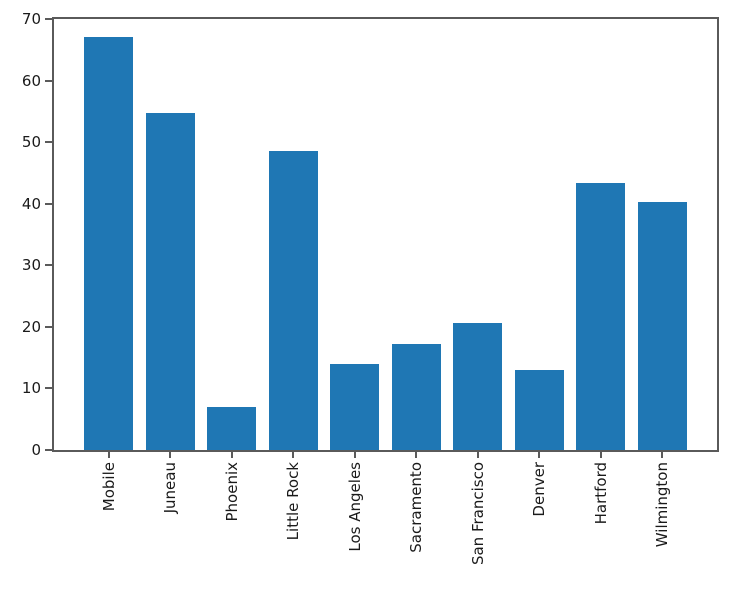  What do you see at coordinates (600, 493) in the screenshot?
I see `x-tick-label-hartford: Hartford` at bounding box center [600, 493].